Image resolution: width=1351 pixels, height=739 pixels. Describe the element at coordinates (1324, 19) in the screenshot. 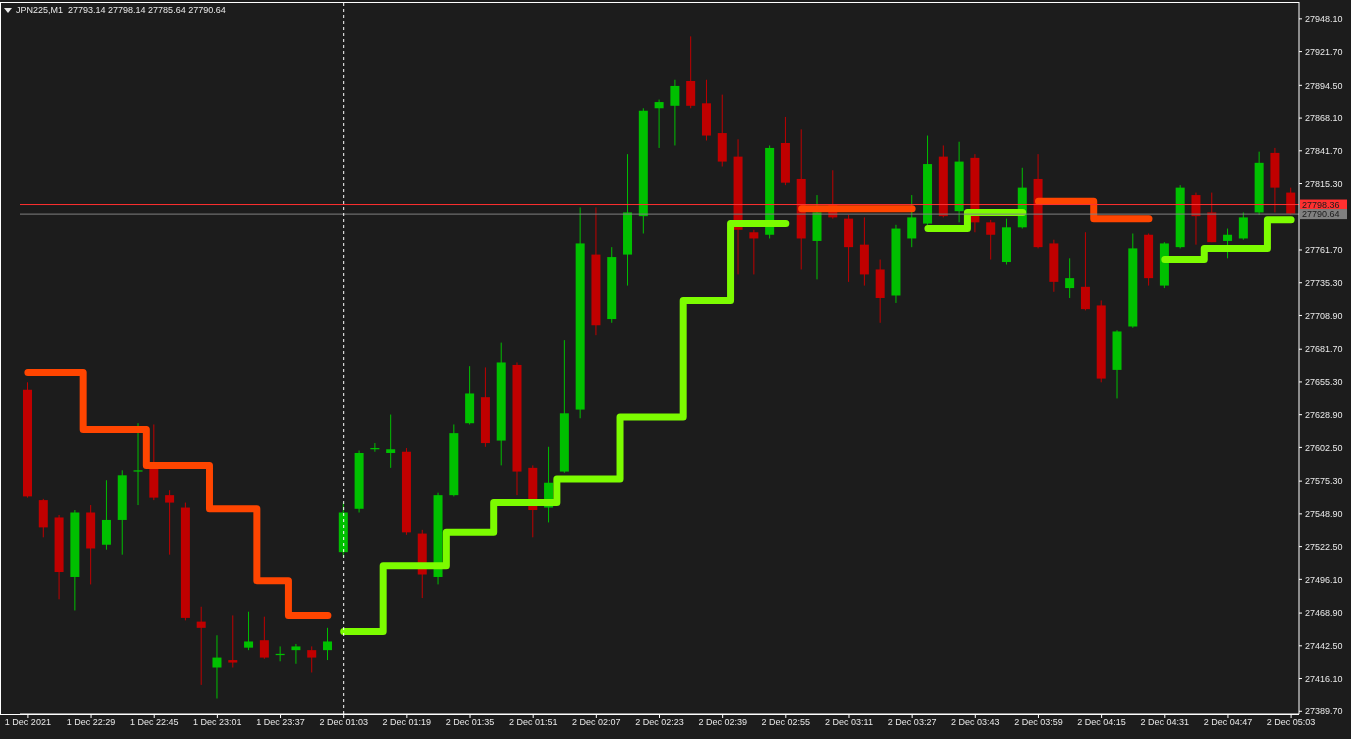

I see `y-tick-label: 27948.10` at that location.